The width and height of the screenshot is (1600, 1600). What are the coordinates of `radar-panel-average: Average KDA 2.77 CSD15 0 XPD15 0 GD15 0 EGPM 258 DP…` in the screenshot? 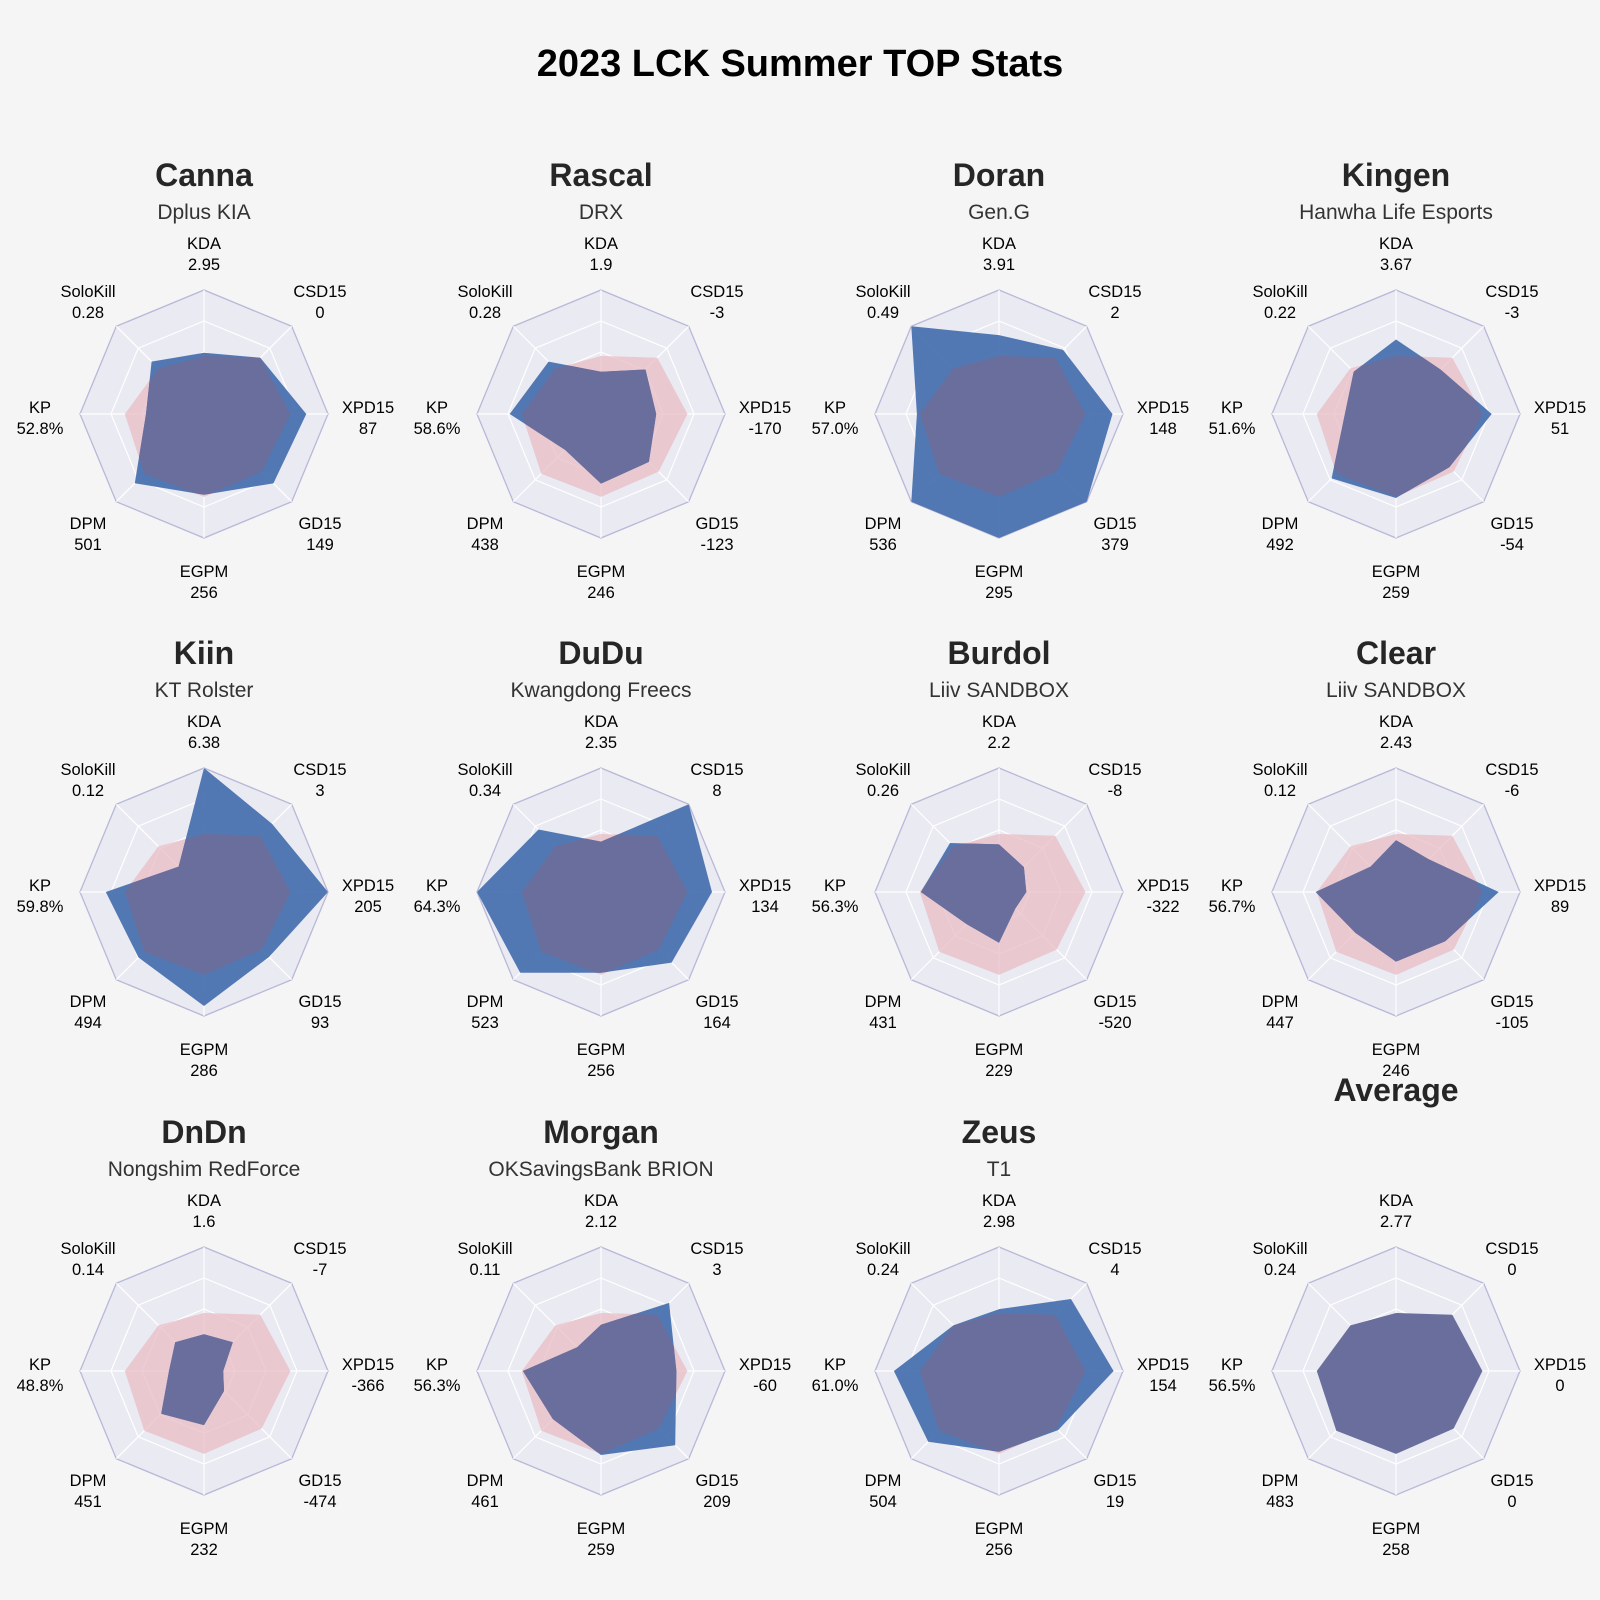 It's located at (1398, 1315).